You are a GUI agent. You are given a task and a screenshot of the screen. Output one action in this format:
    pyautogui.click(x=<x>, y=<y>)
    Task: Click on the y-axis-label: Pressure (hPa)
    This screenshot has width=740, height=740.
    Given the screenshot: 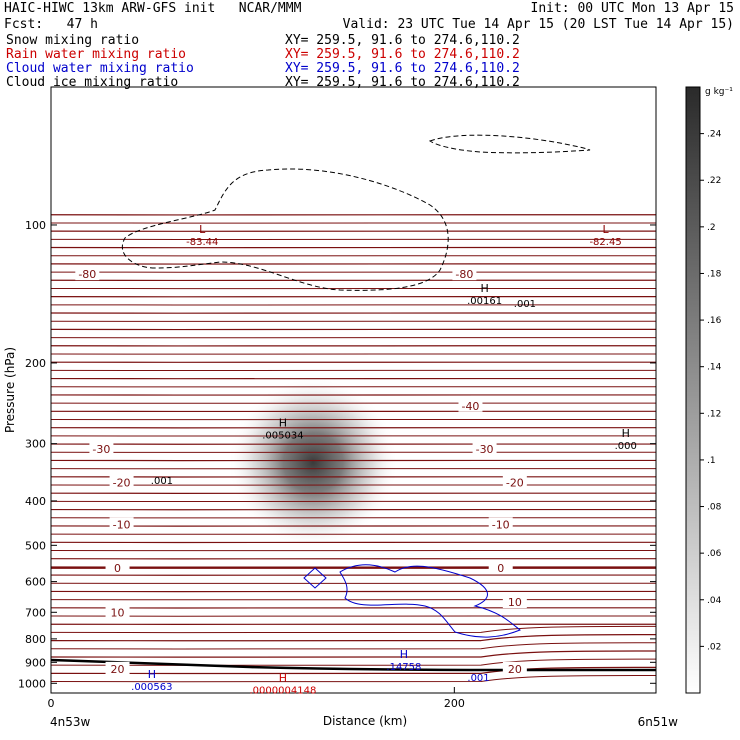 What is the action you would take?
    pyautogui.click(x=10, y=390)
    